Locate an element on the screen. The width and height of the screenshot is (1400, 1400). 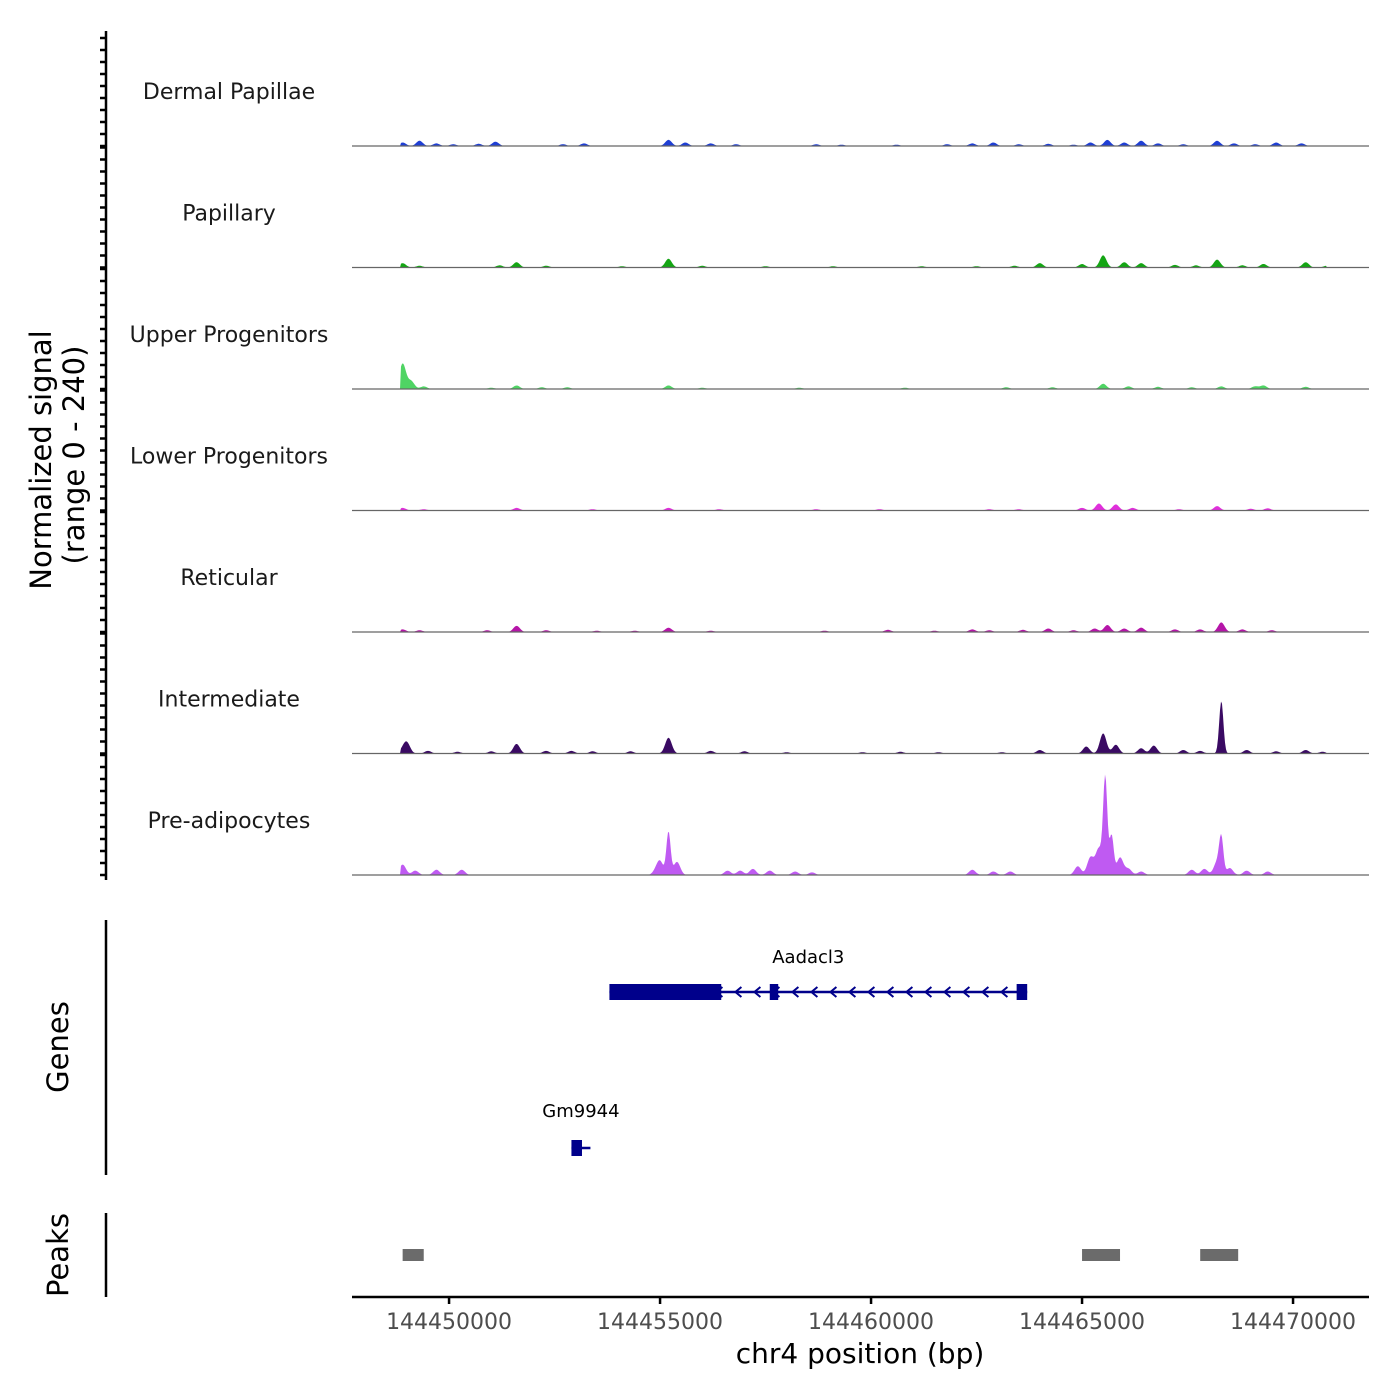
track-label: Dermal Papillae is located at coordinates (229, 92).